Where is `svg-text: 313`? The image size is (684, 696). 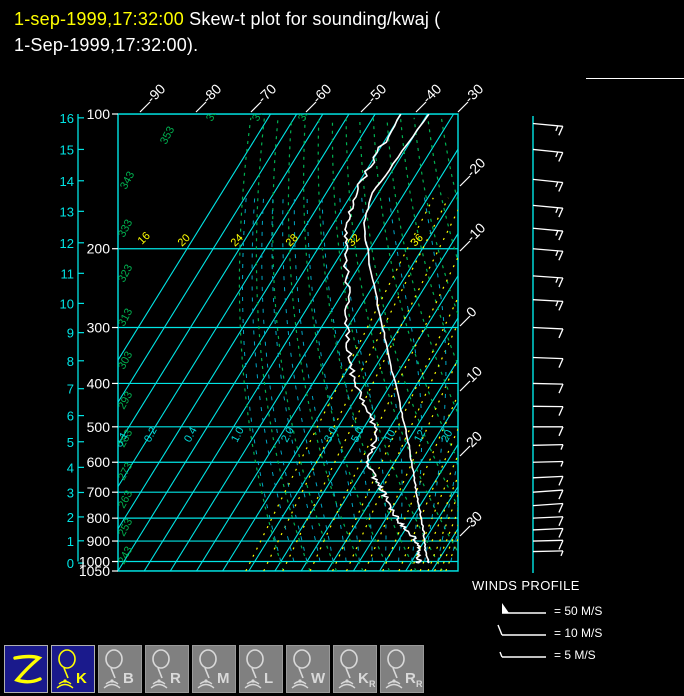
svg-text: 313 is located at coordinates (125, 318).